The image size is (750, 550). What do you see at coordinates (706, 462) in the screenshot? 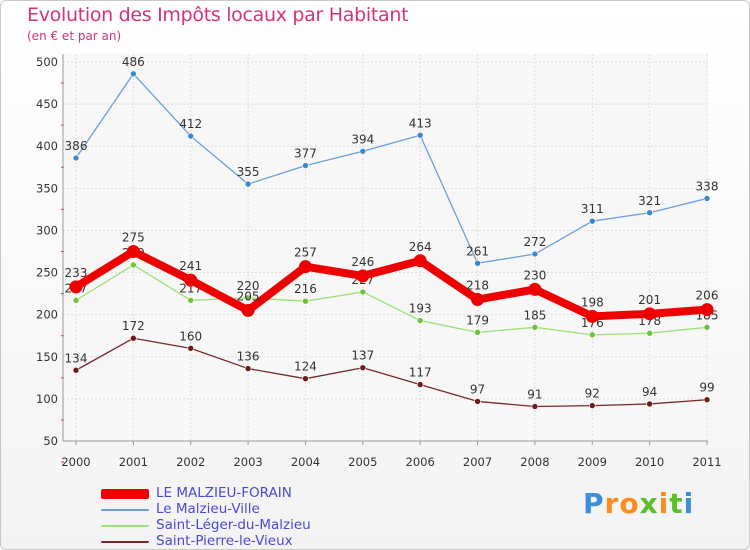
I see `x-tick-label: 2011` at bounding box center [706, 462].